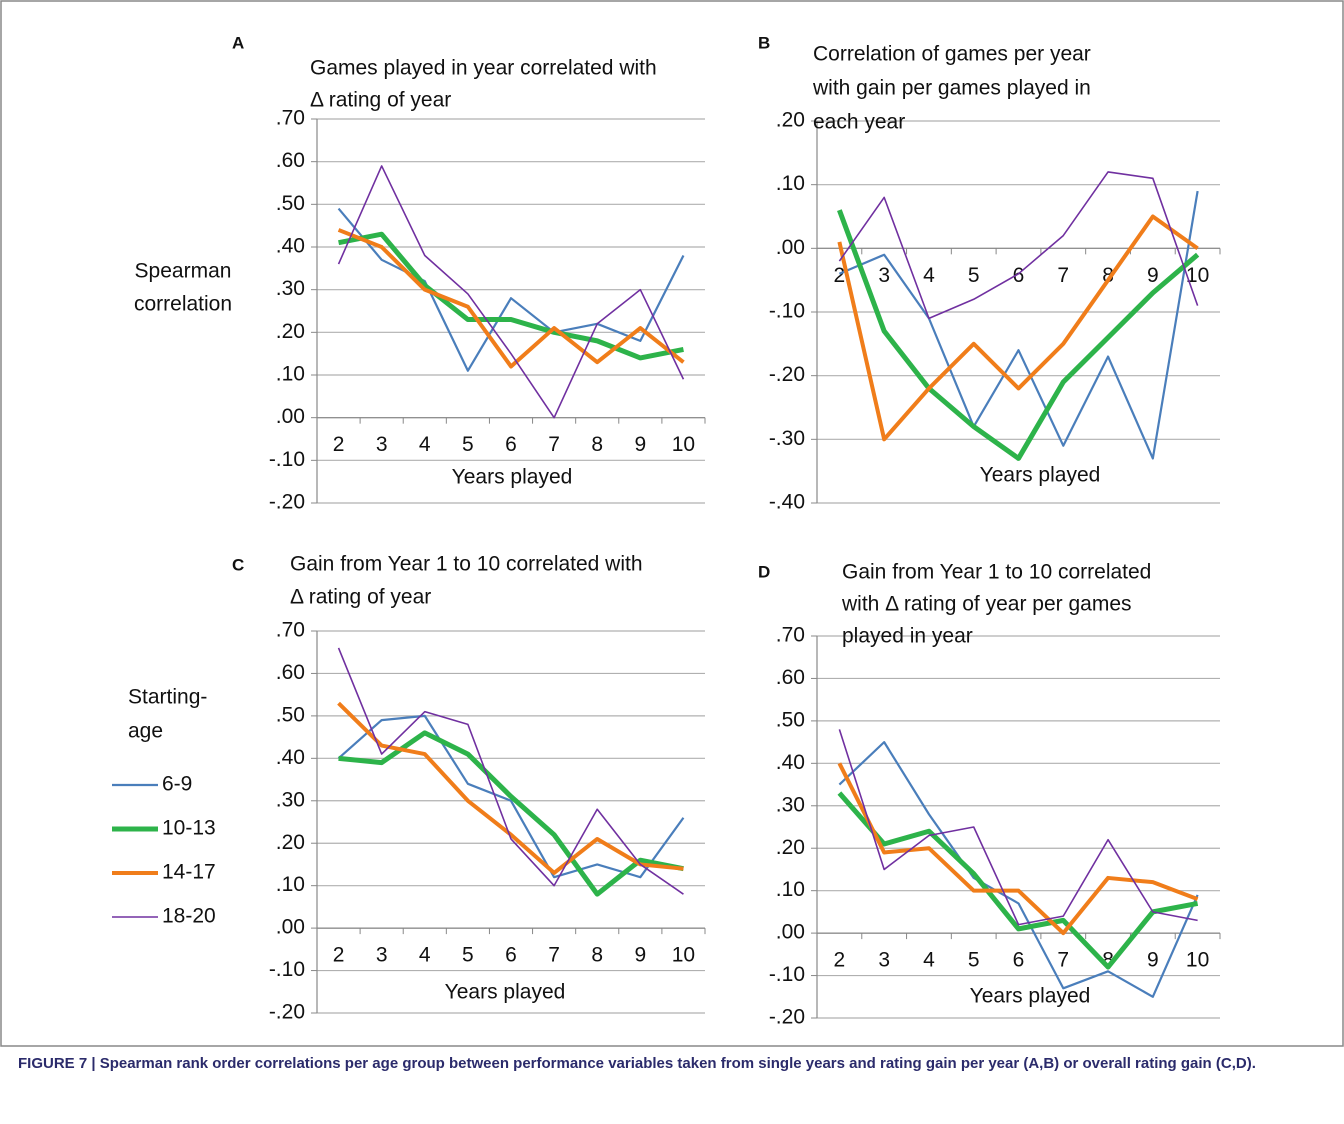 The height and width of the screenshot is (1124, 1344). What do you see at coordinates (952, 54) in the screenshot?
I see `chart-title: Correlation of games per year` at bounding box center [952, 54].